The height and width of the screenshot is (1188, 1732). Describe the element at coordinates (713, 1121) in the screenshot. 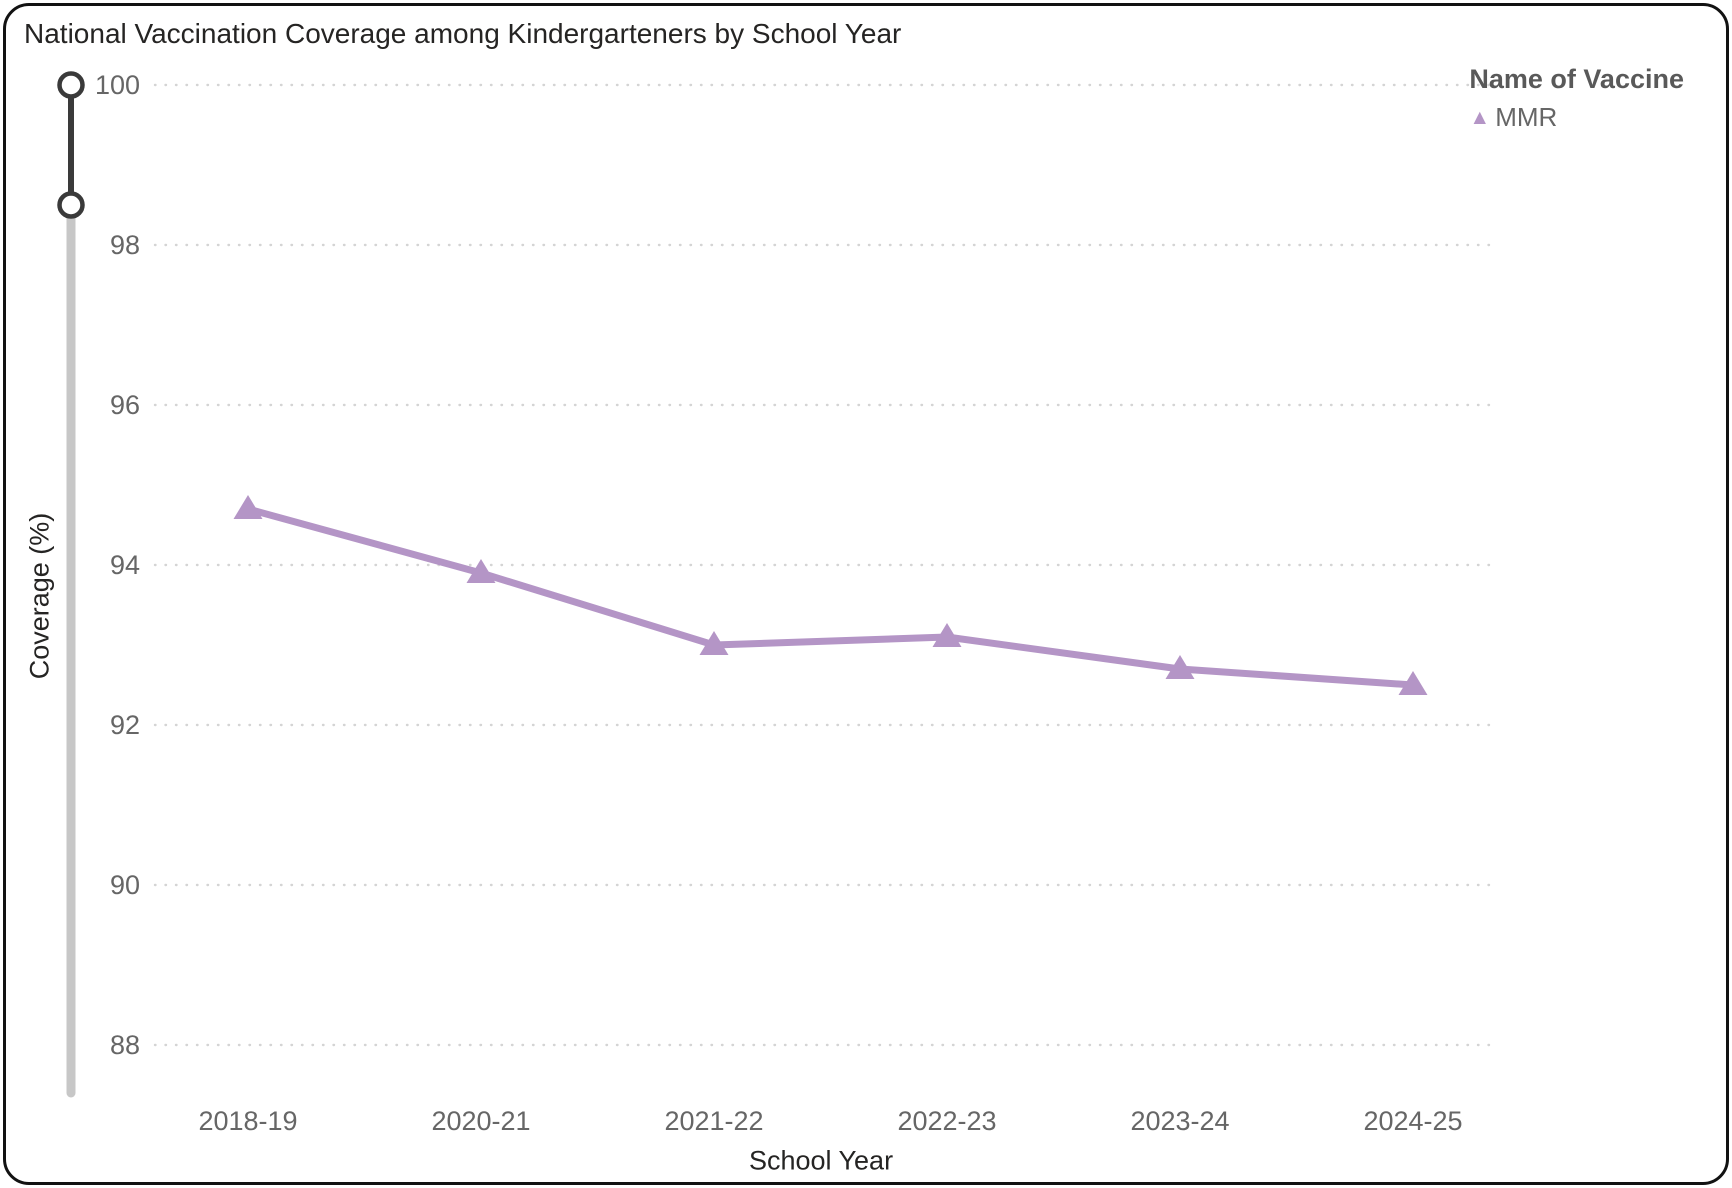

I see `x-tick-label-2021-22: 2021-22` at that location.